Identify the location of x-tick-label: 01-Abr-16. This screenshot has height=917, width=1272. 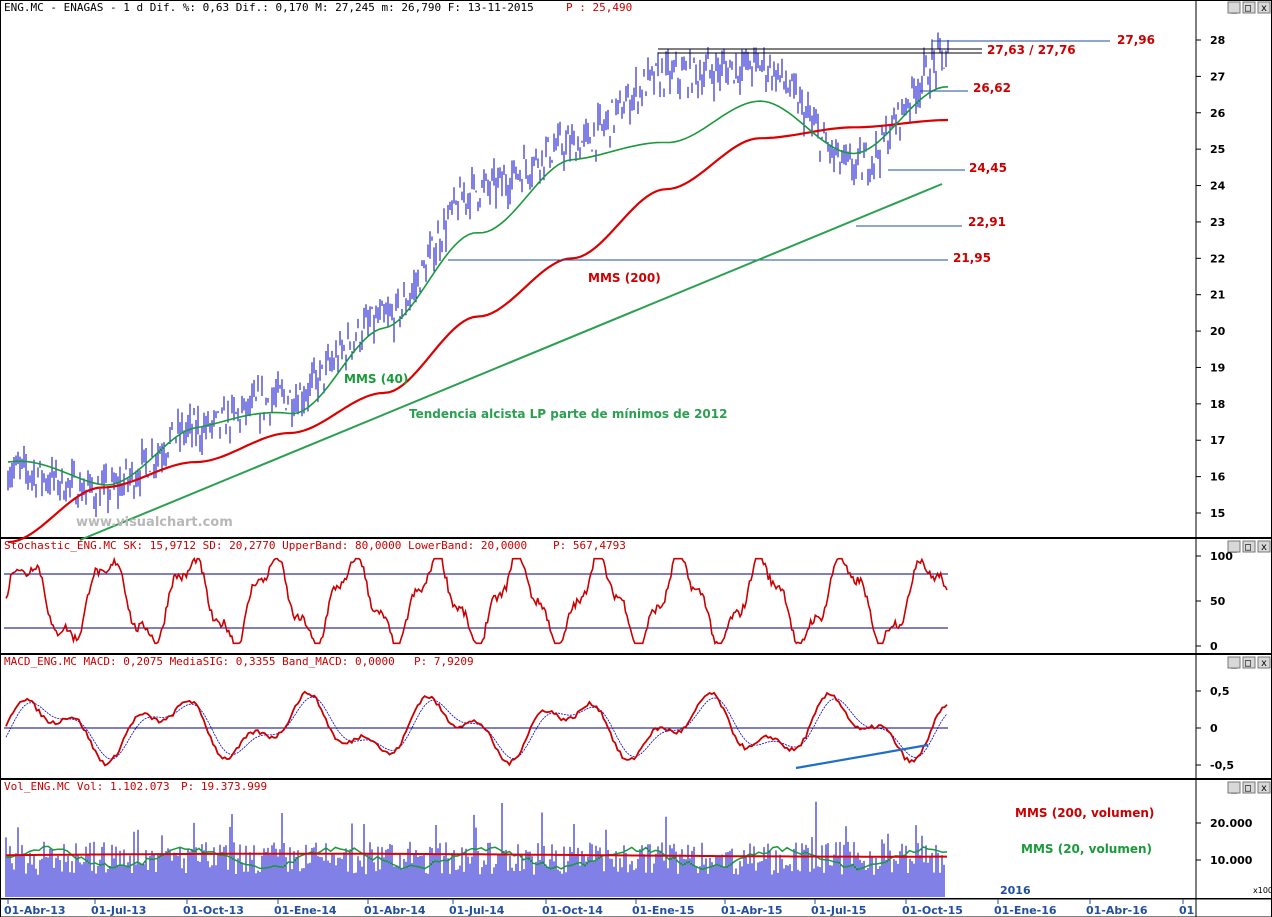
(1117, 910).